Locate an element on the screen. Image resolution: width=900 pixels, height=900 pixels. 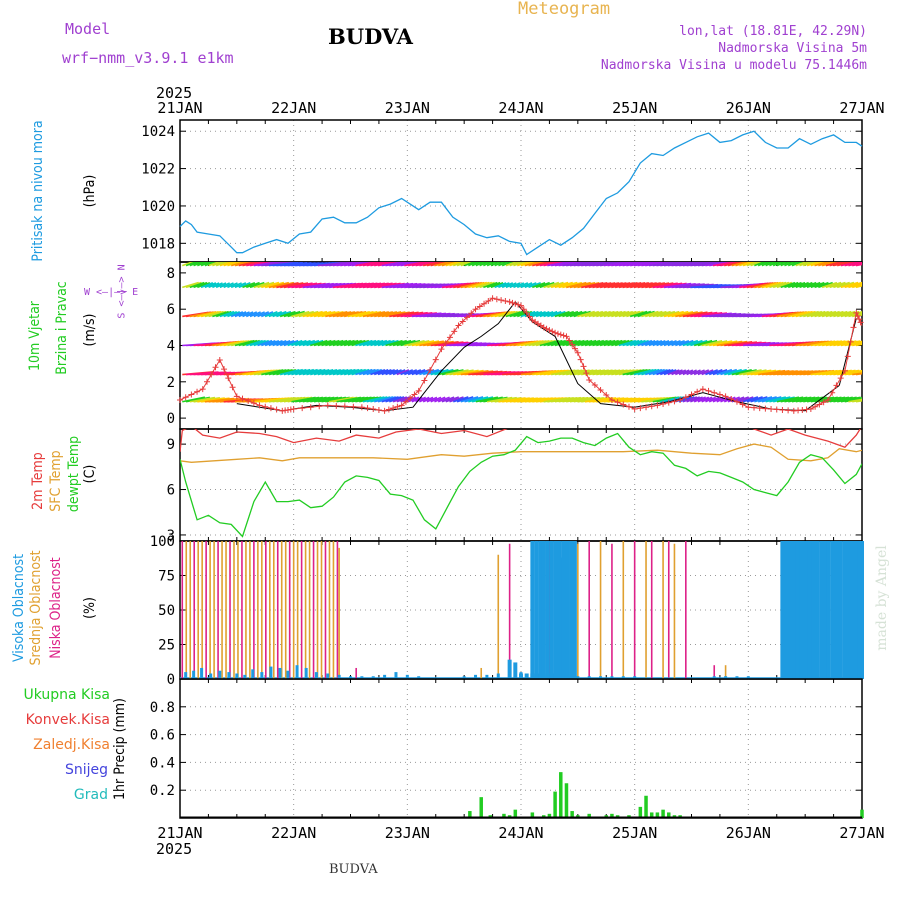
x-label-top: 23JAN is located at coordinates (407, 108).